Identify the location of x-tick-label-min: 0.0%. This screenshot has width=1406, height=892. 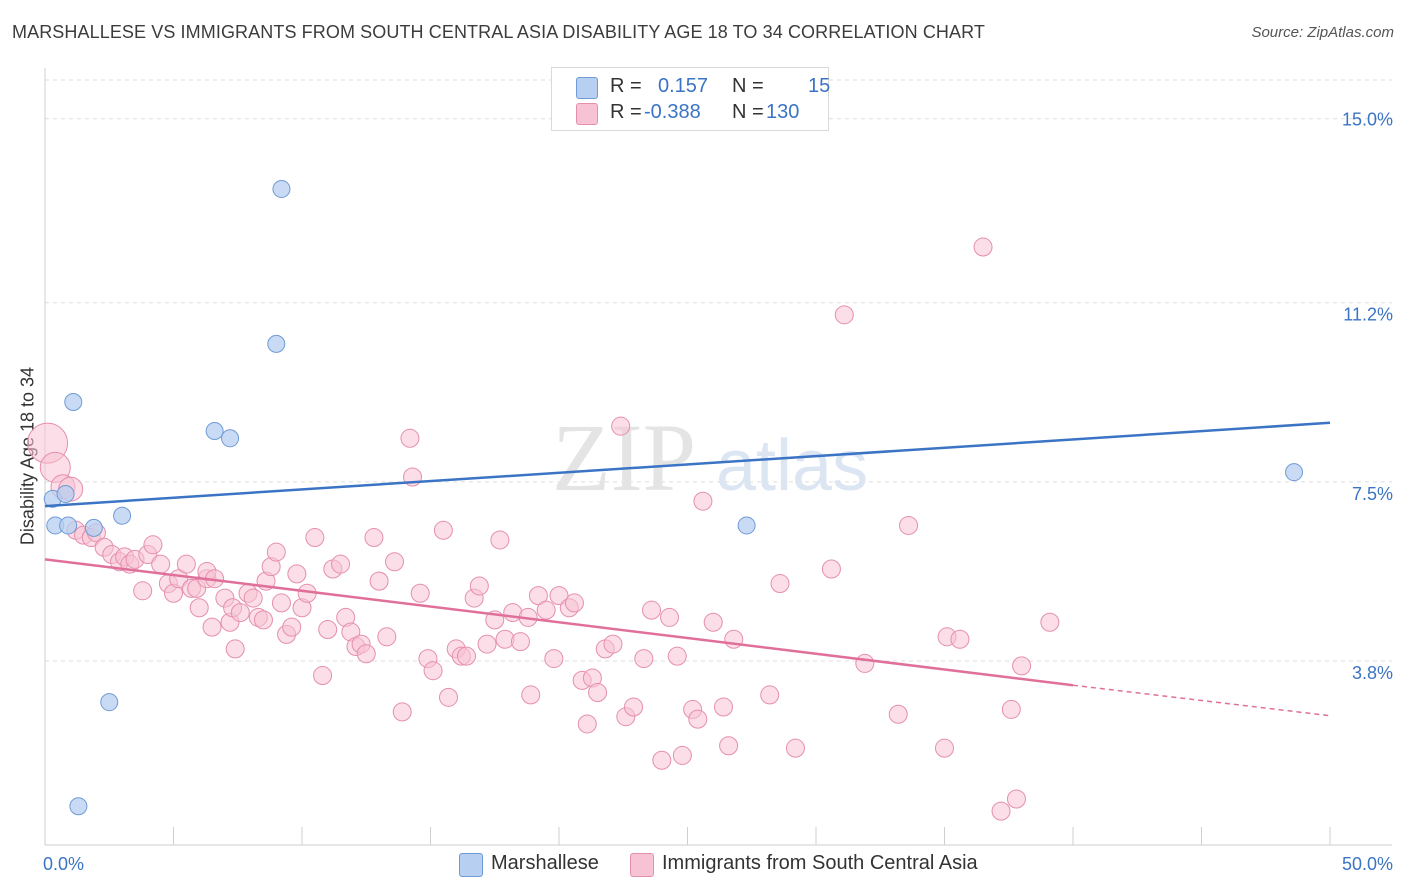
(63, 864).